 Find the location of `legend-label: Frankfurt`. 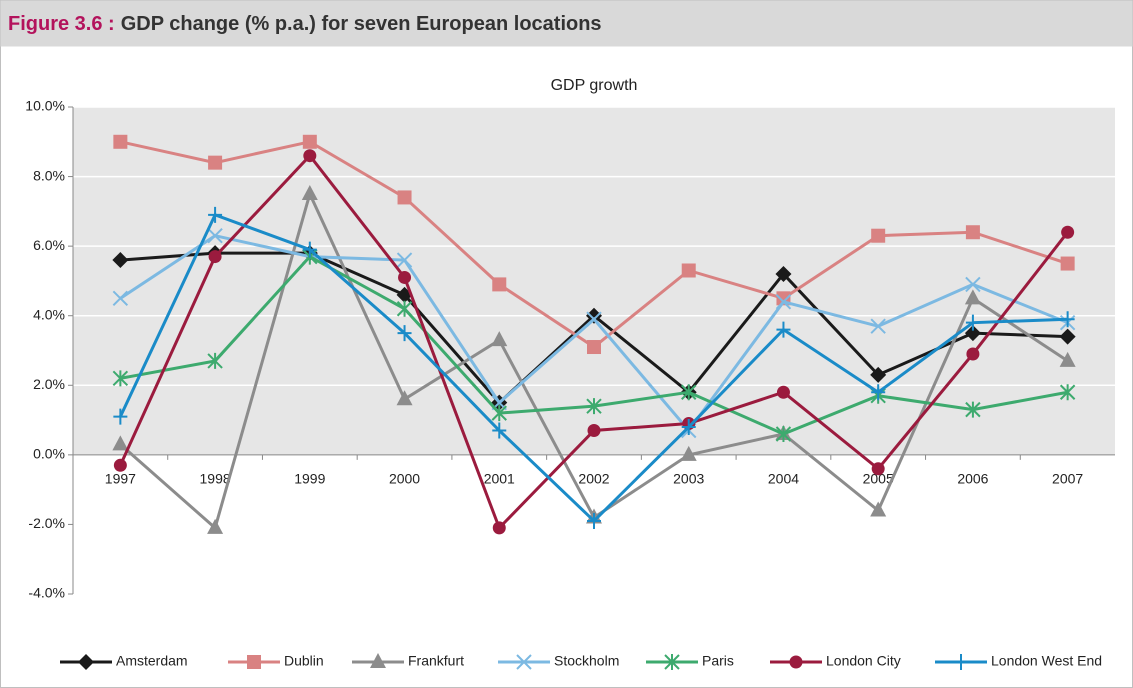

legend-label: Frankfurt is located at coordinates (436, 661).